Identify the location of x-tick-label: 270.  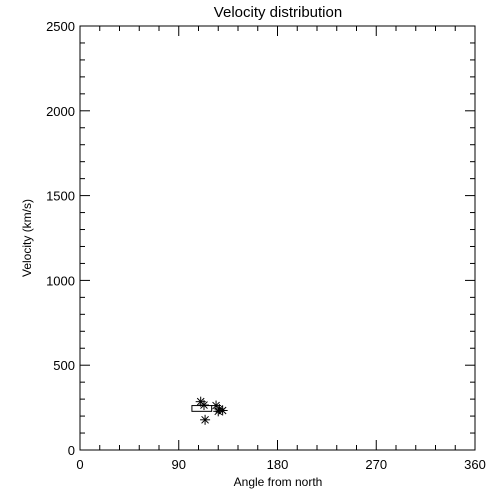
(376, 464).